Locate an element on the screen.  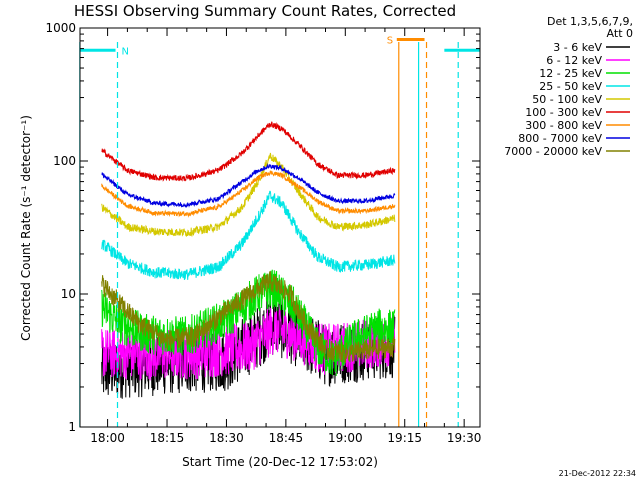
generation-timestamp: 21-Dec-2012 22:34 is located at coordinates (597, 473).